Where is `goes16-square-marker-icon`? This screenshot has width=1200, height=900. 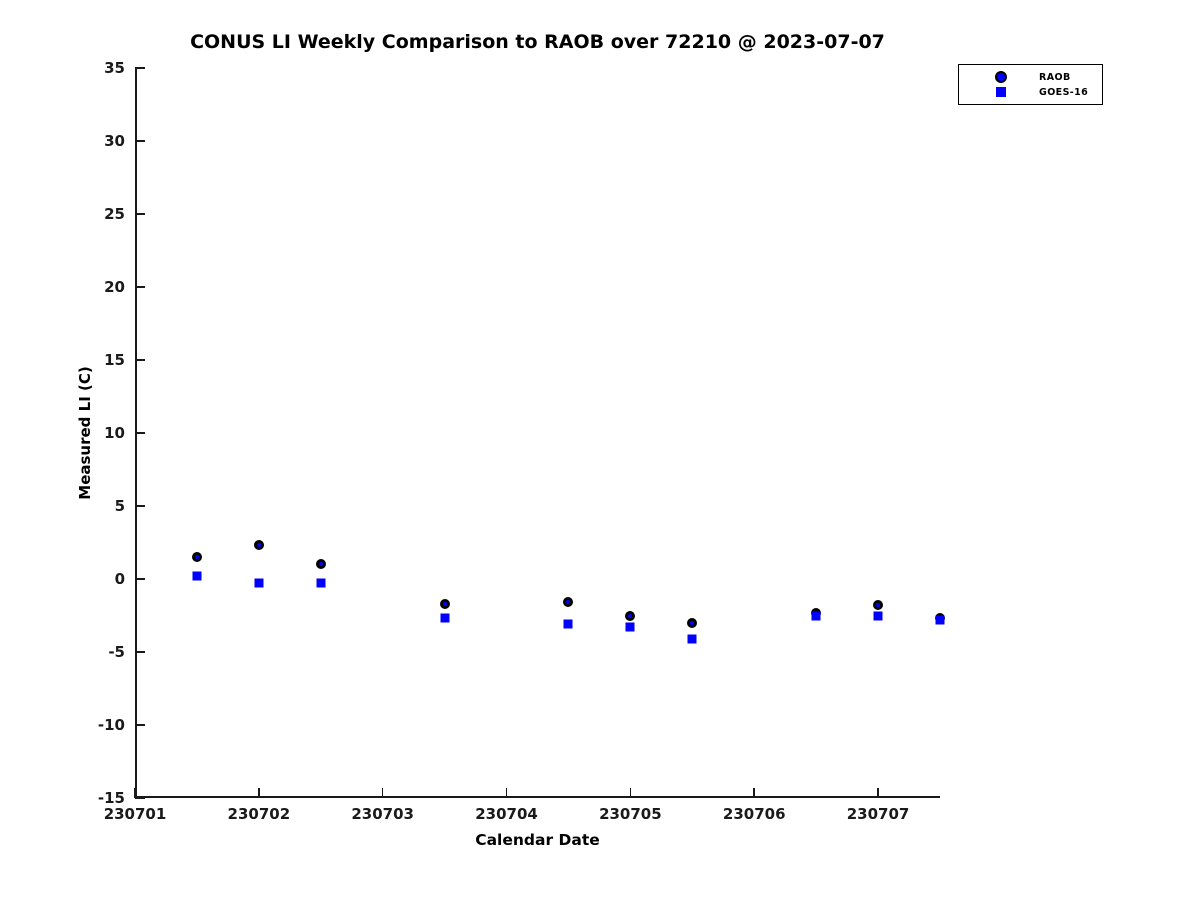
goes16-square-marker-icon is located at coordinates (1001, 92).